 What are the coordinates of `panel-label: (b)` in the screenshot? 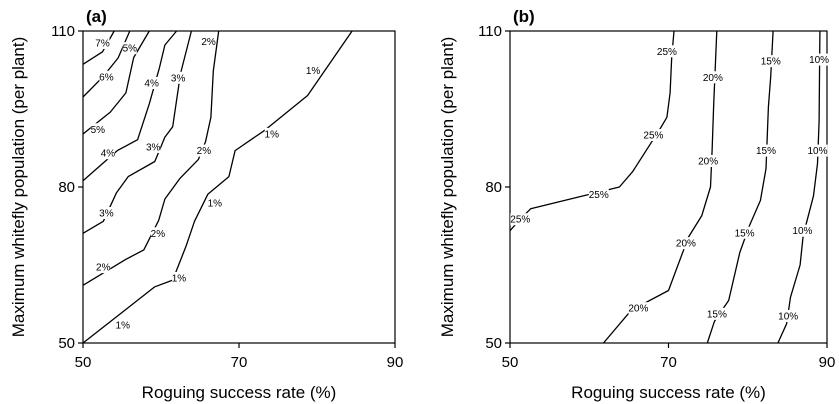 It's located at (524, 16).